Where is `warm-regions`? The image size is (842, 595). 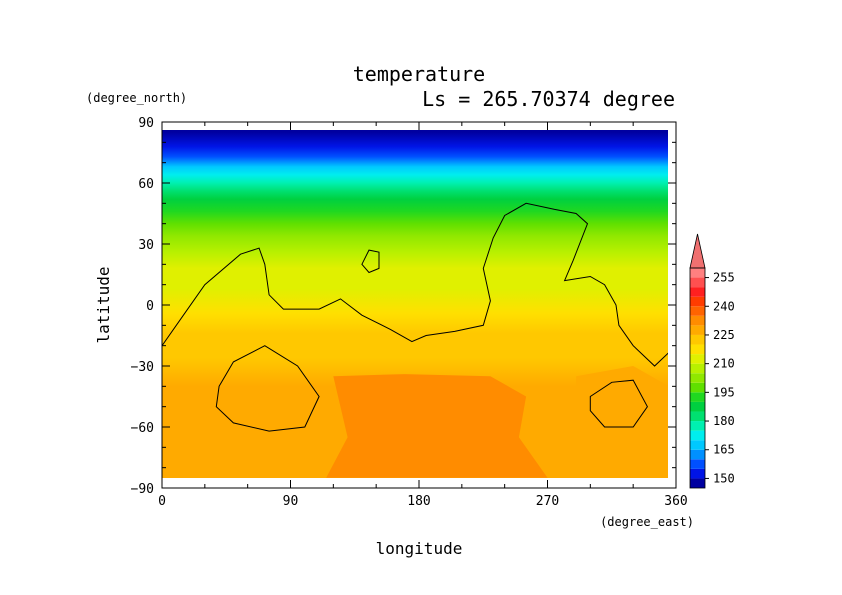
warm-regions is located at coordinates (497, 422).